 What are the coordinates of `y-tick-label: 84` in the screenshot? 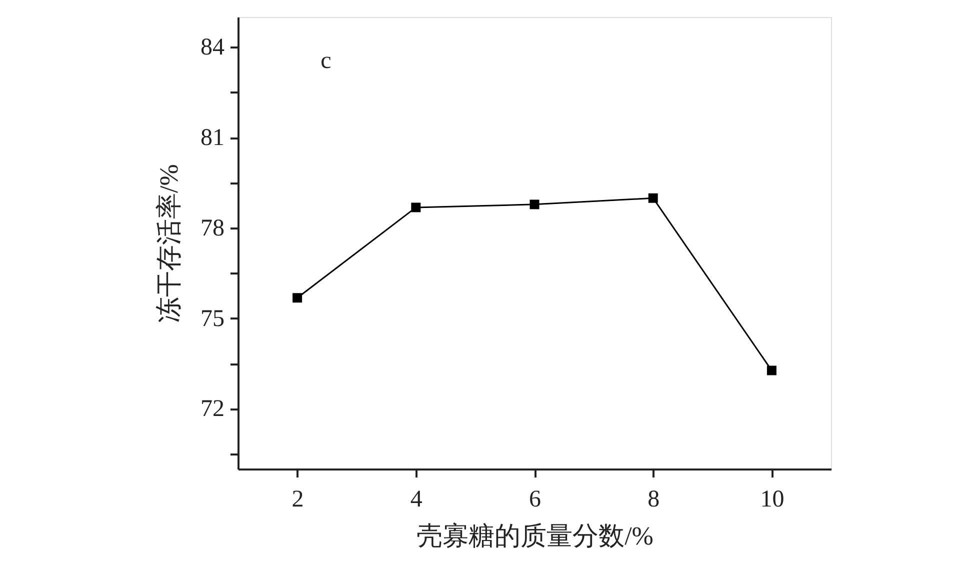 It's located at (212, 47).